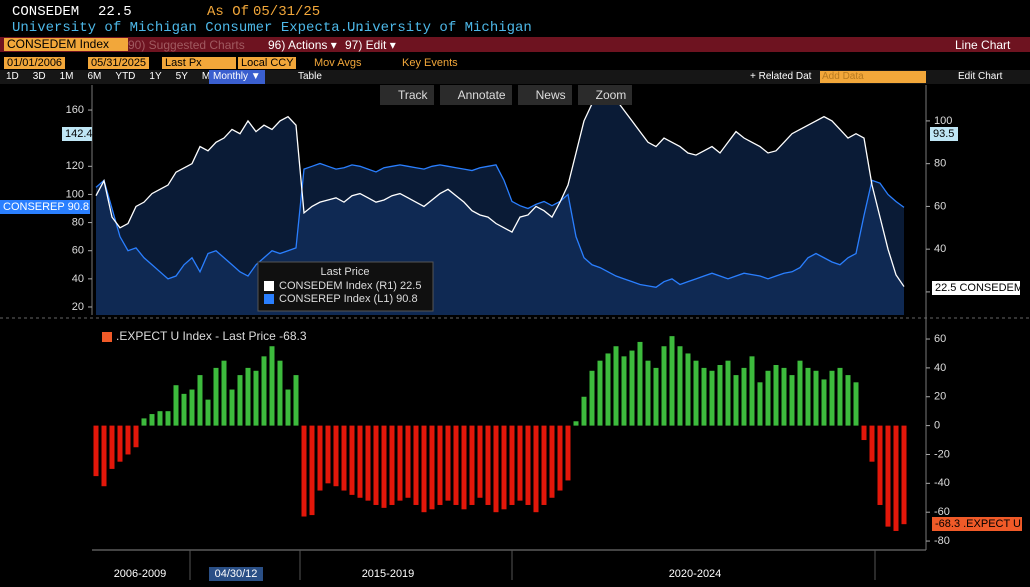  What do you see at coordinates (140, 574) in the screenshot?
I see `x-period-label: 2006-2009` at bounding box center [140, 574].